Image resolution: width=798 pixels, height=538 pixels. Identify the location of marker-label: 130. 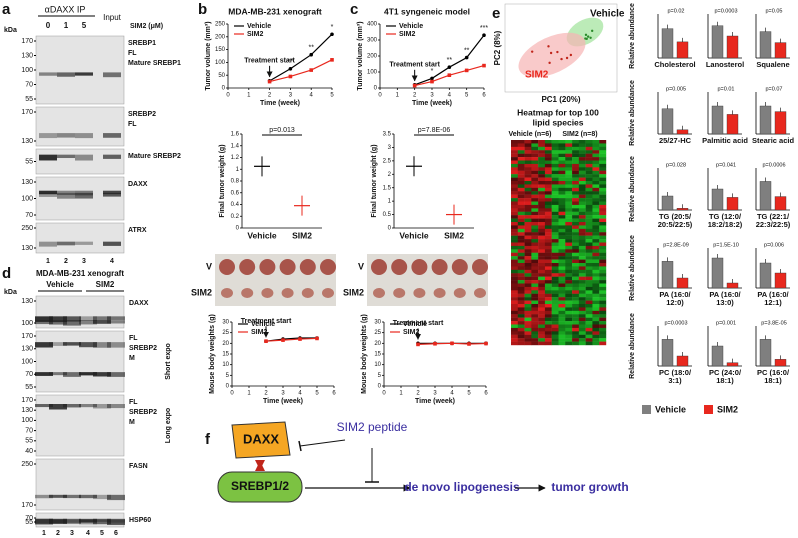
(27, 141).